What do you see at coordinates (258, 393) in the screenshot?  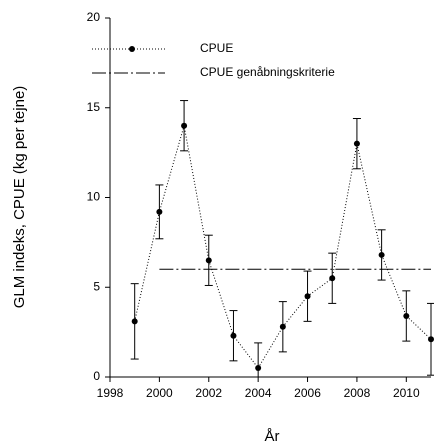 I see `x-tick-label: 2004` at bounding box center [258, 393].